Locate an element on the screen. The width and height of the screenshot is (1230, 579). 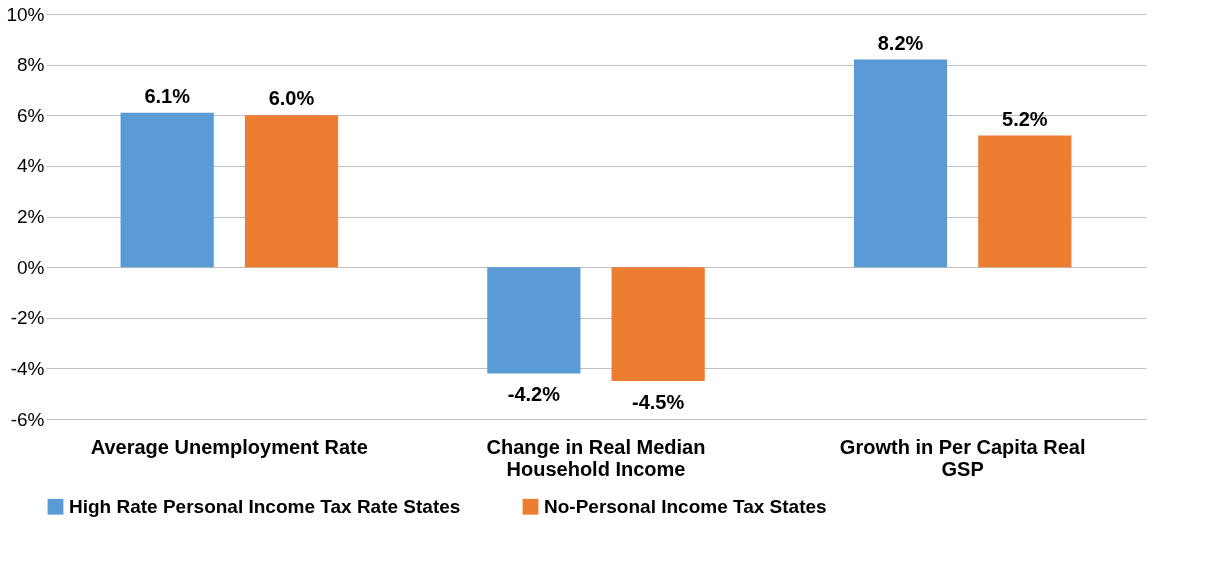
data-label: 6.1% is located at coordinates (167, 95).